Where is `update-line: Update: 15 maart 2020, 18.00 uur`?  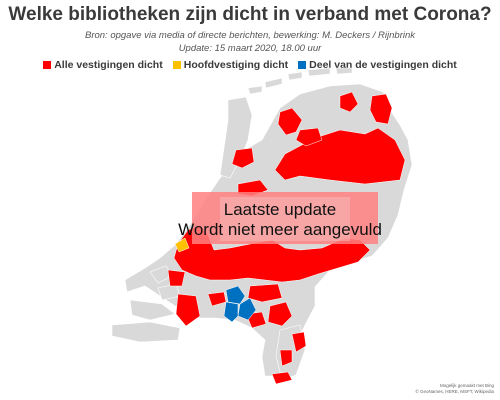 update-line: Update: 15 maart 2020, 18.00 uur is located at coordinates (250, 48).